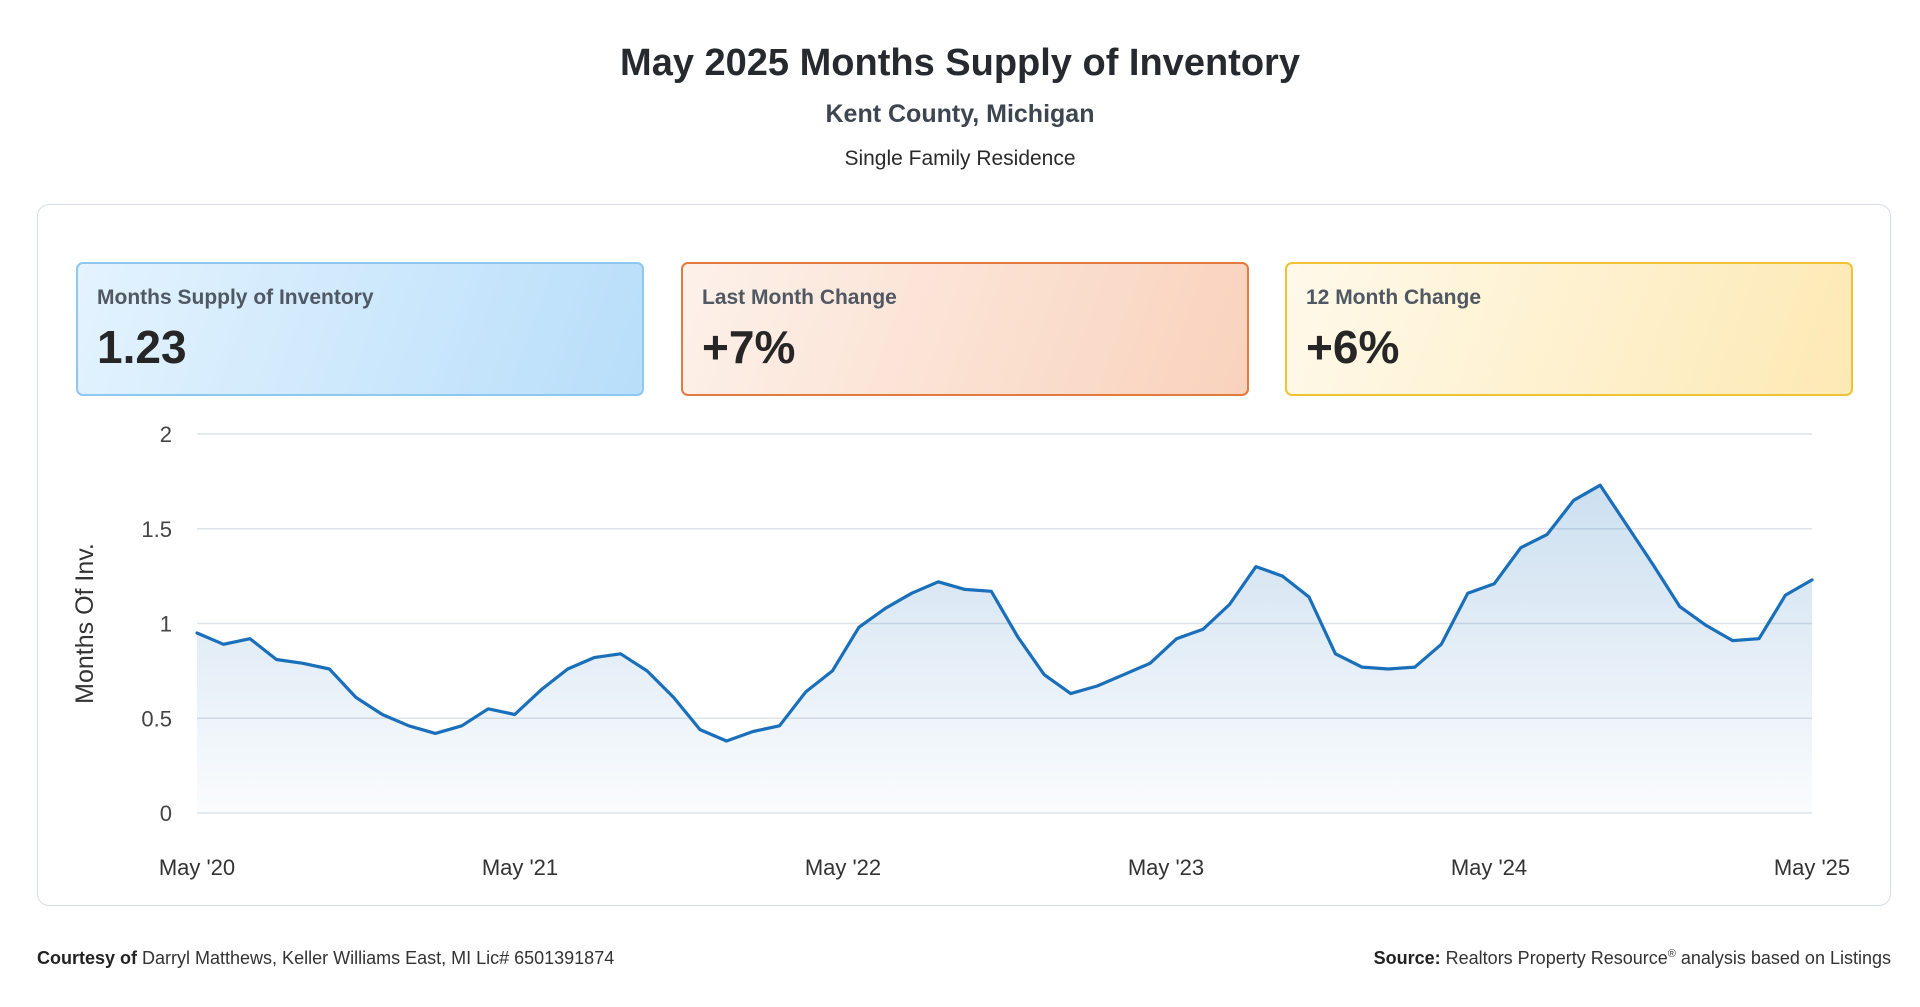  What do you see at coordinates (166, 813) in the screenshot?
I see `y-tick-label: 0` at bounding box center [166, 813].